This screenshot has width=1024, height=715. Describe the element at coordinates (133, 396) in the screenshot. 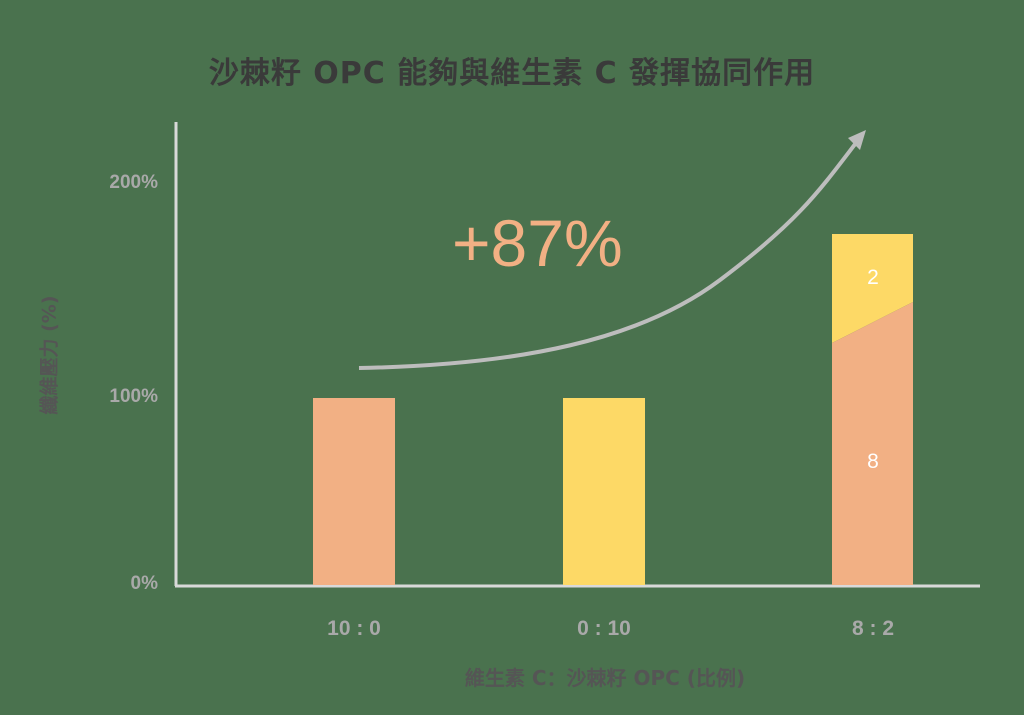

I see `y-tick-100: 100%` at that location.